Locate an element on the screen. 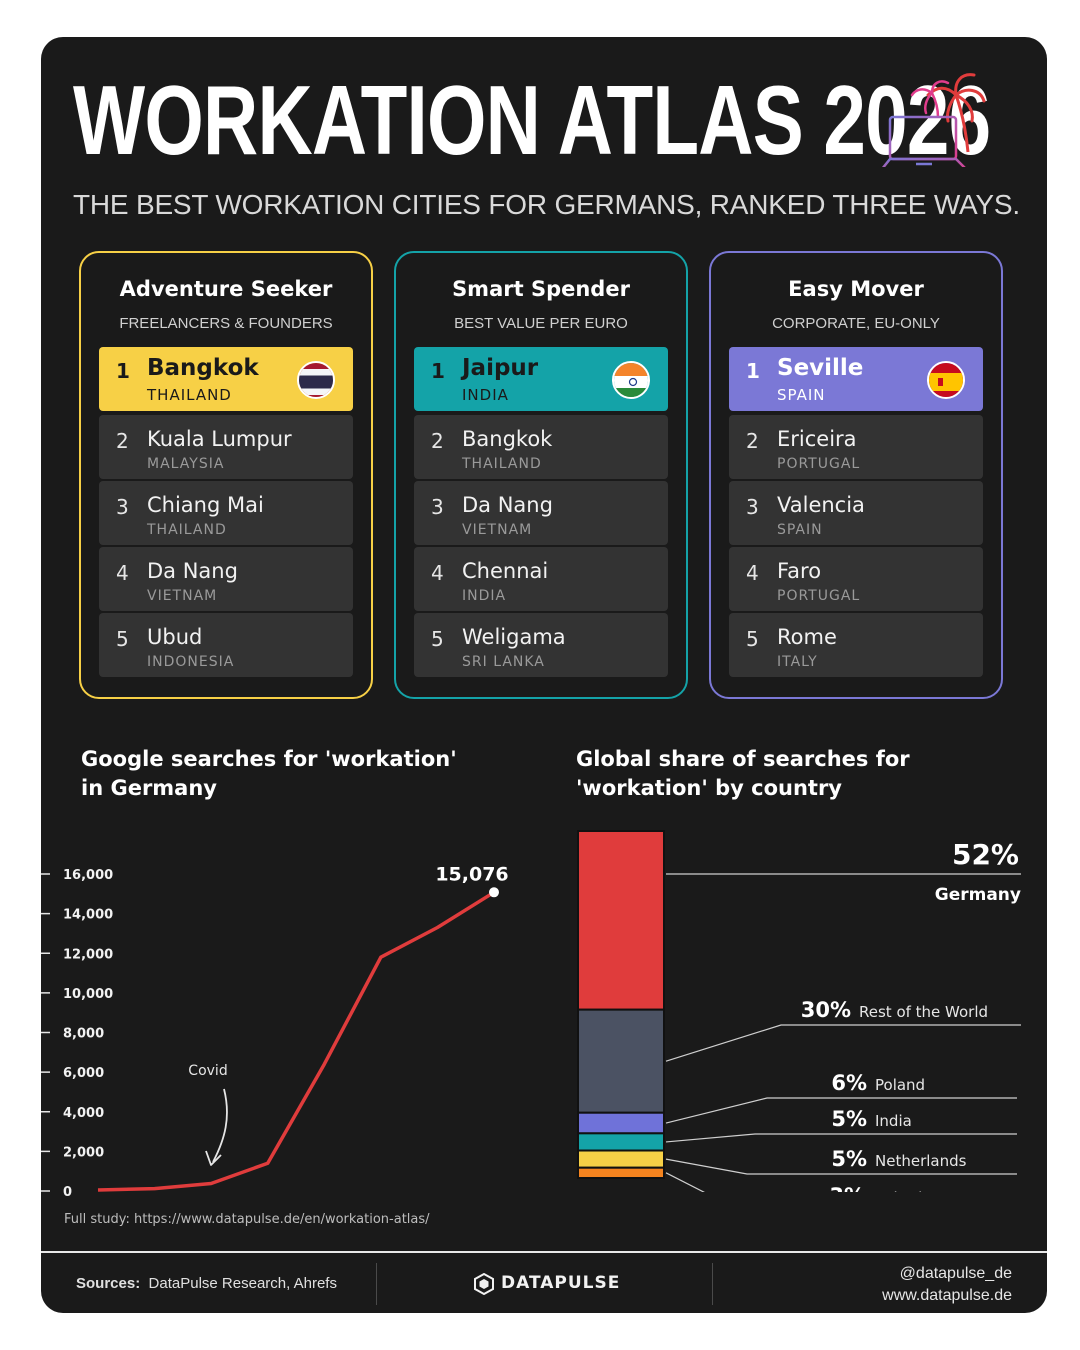  segment-label: Rest of the World is located at coordinates (923, 1012).